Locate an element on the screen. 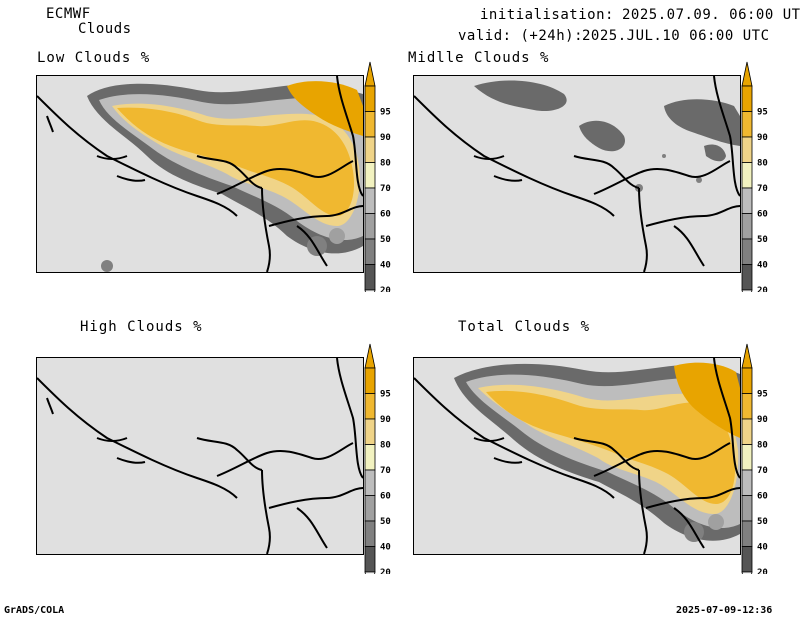 This screenshot has height=618, width=800. map-high-clouds is located at coordinates (200, 456).